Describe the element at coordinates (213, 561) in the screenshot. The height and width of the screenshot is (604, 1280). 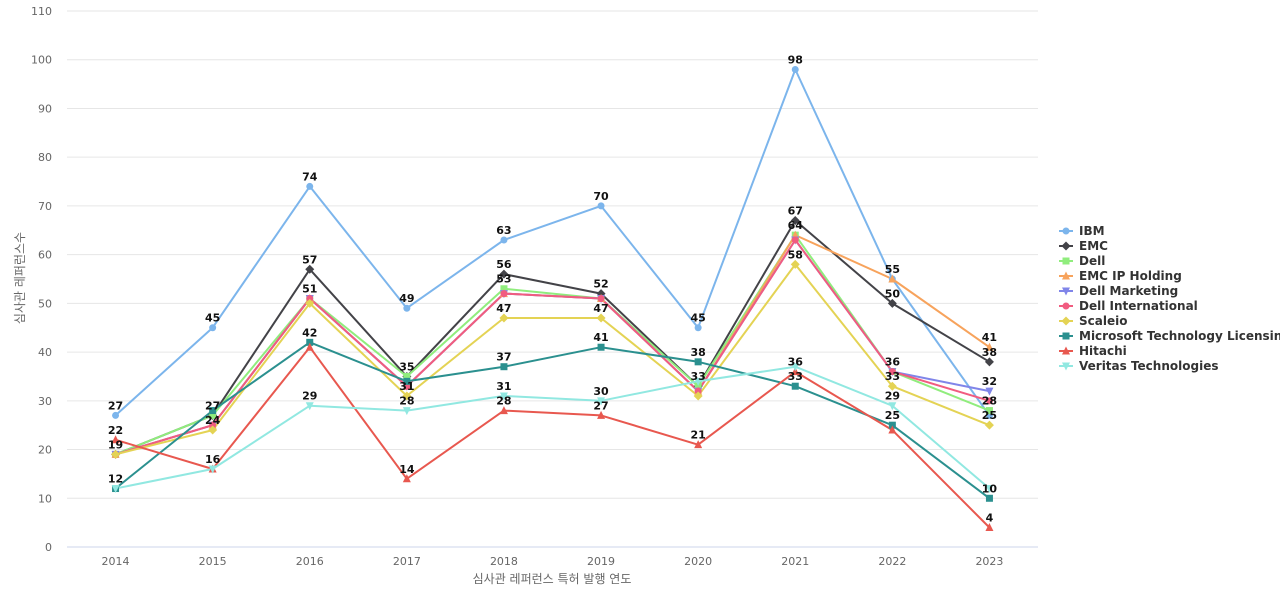
I see `x-tick-label: 2015` at that location.